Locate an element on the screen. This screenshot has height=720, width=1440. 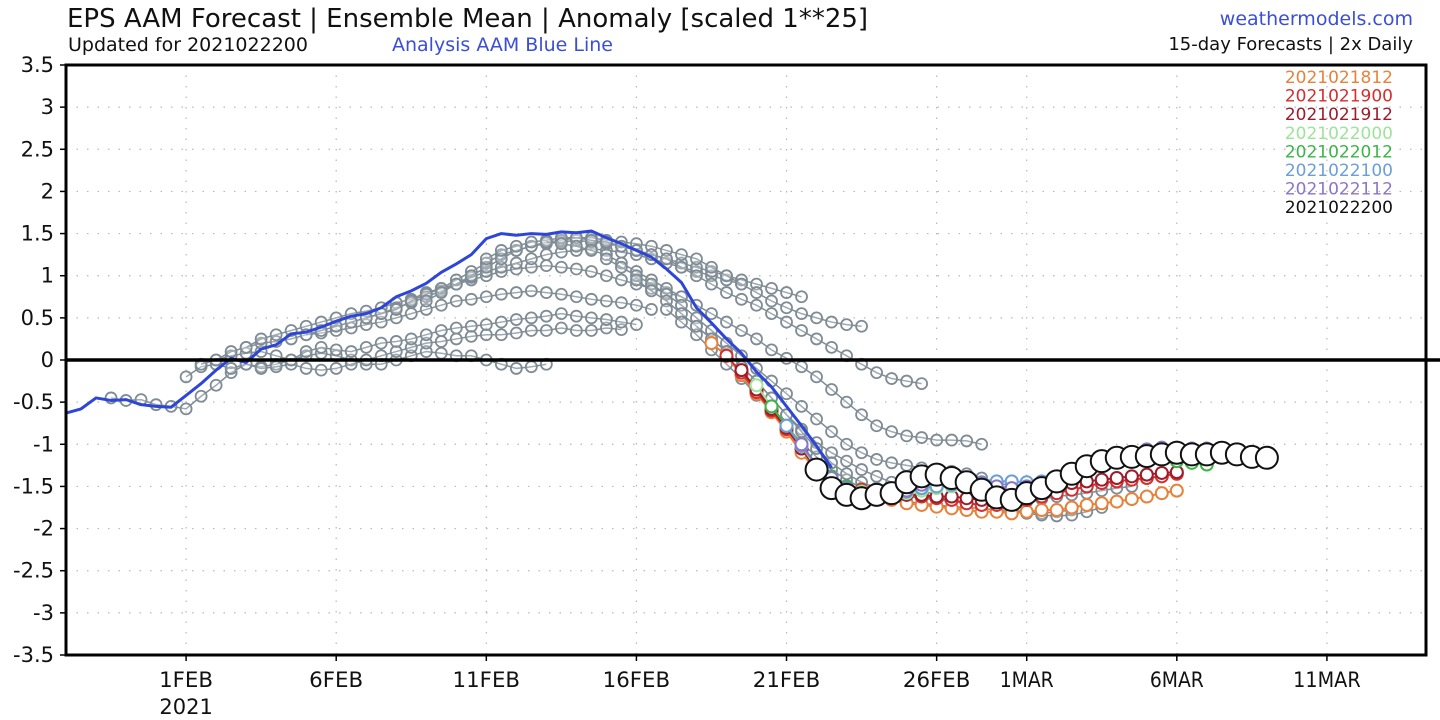
y-tick-label: -1 is located at coordinates (43, 444).